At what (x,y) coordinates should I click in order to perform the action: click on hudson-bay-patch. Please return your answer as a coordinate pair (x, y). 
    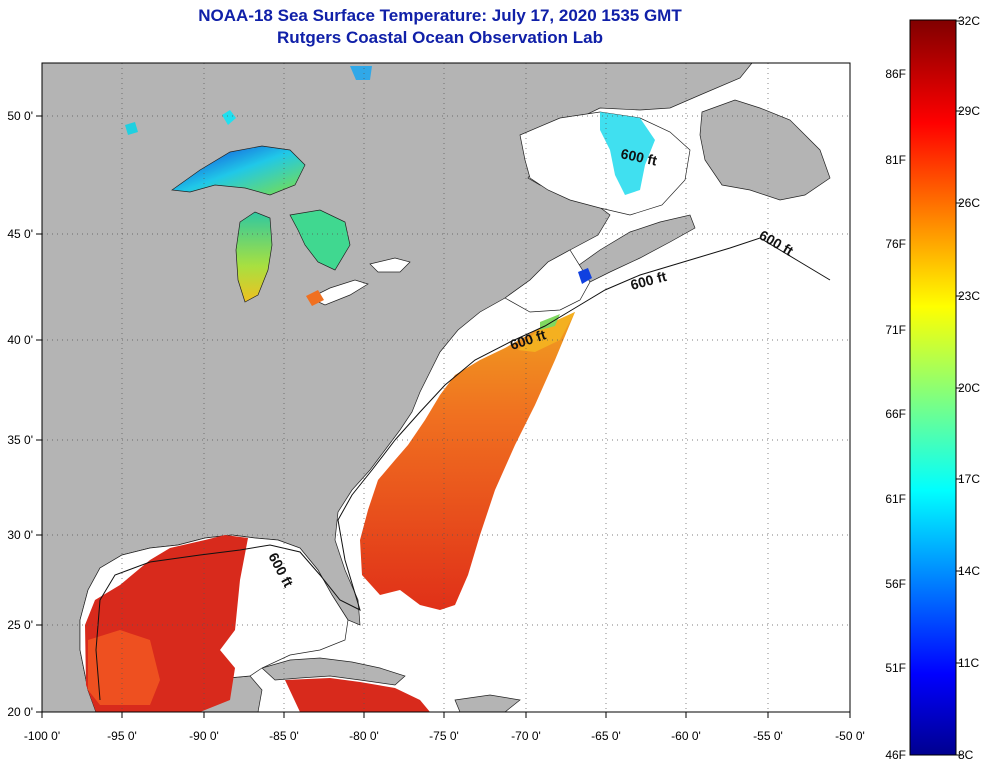
    Looking at the image, I should click on (361, 73).